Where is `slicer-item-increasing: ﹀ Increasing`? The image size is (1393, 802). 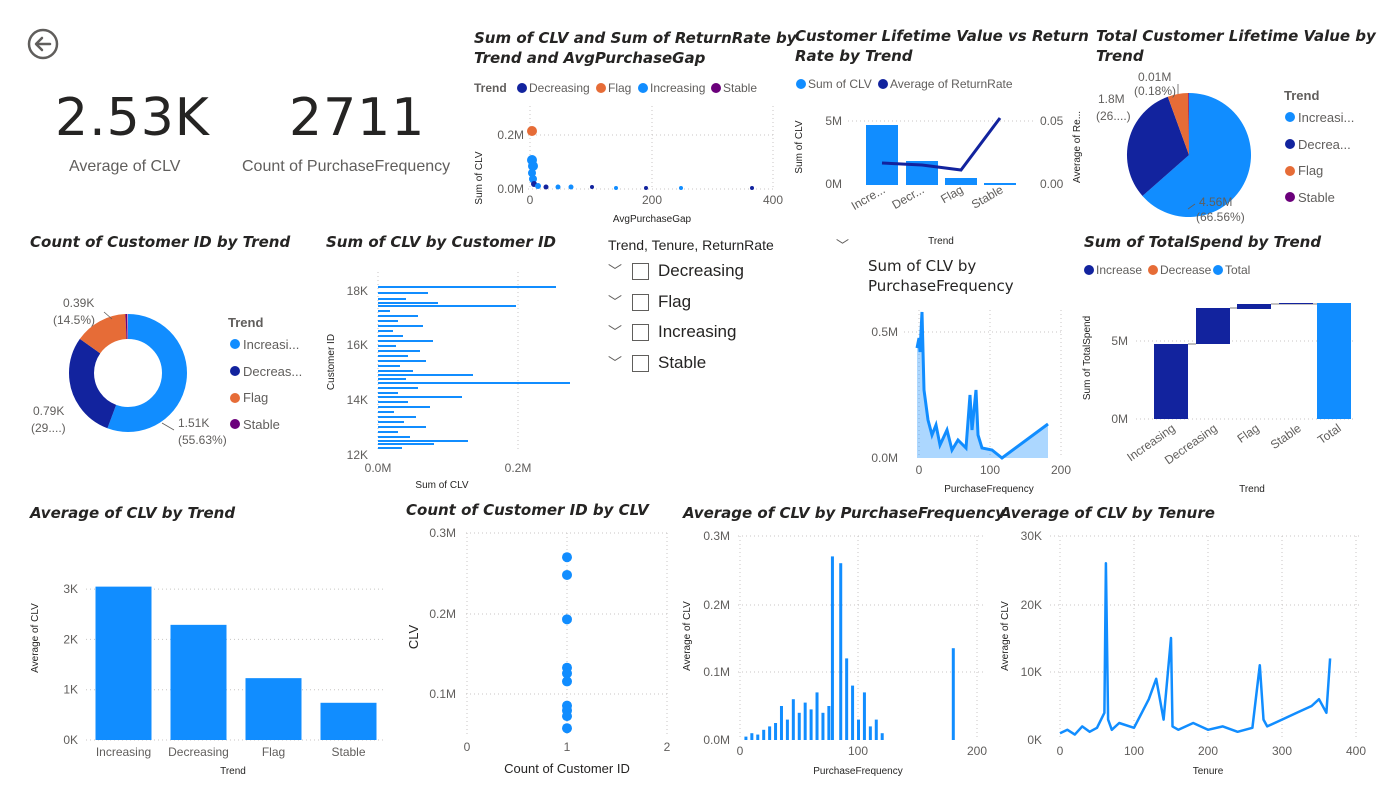
slicer-item-increasing: ﹀ Increasing is located at coordinates (672, 332).